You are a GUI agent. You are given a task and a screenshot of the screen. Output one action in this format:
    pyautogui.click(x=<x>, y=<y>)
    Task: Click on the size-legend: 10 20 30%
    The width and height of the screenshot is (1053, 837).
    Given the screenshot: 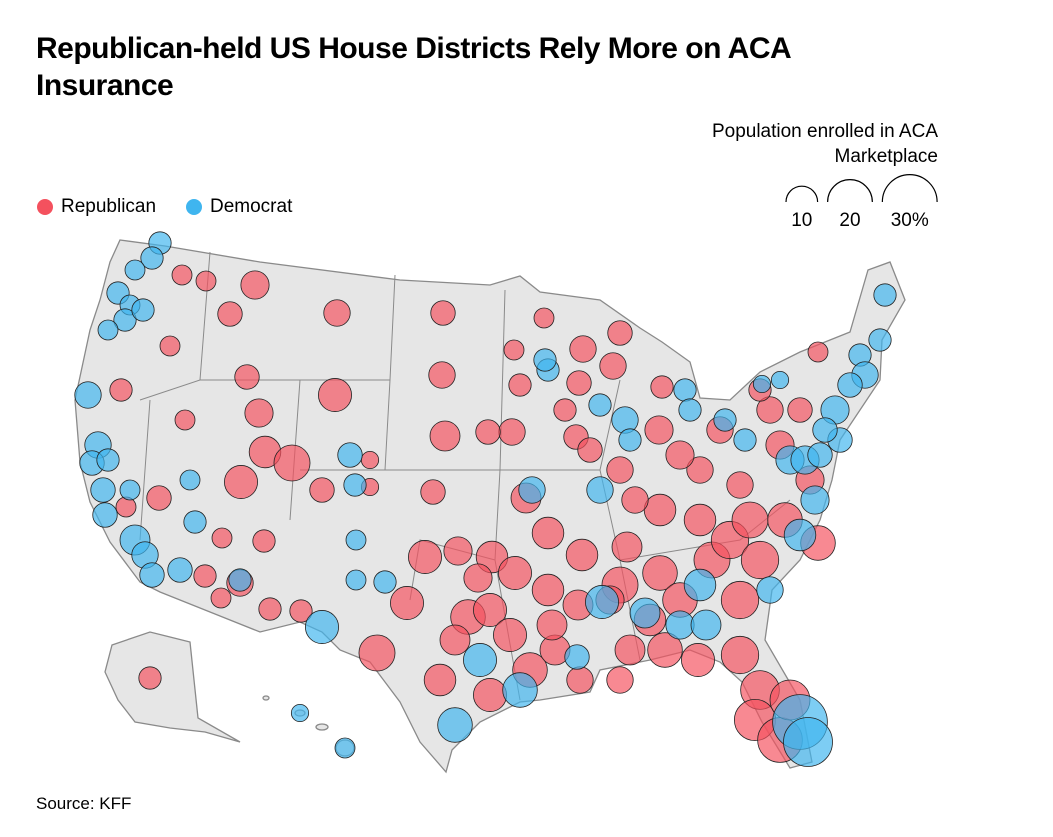 What is the action you would take?
    pyautogui.click(x=861, y=202)
    